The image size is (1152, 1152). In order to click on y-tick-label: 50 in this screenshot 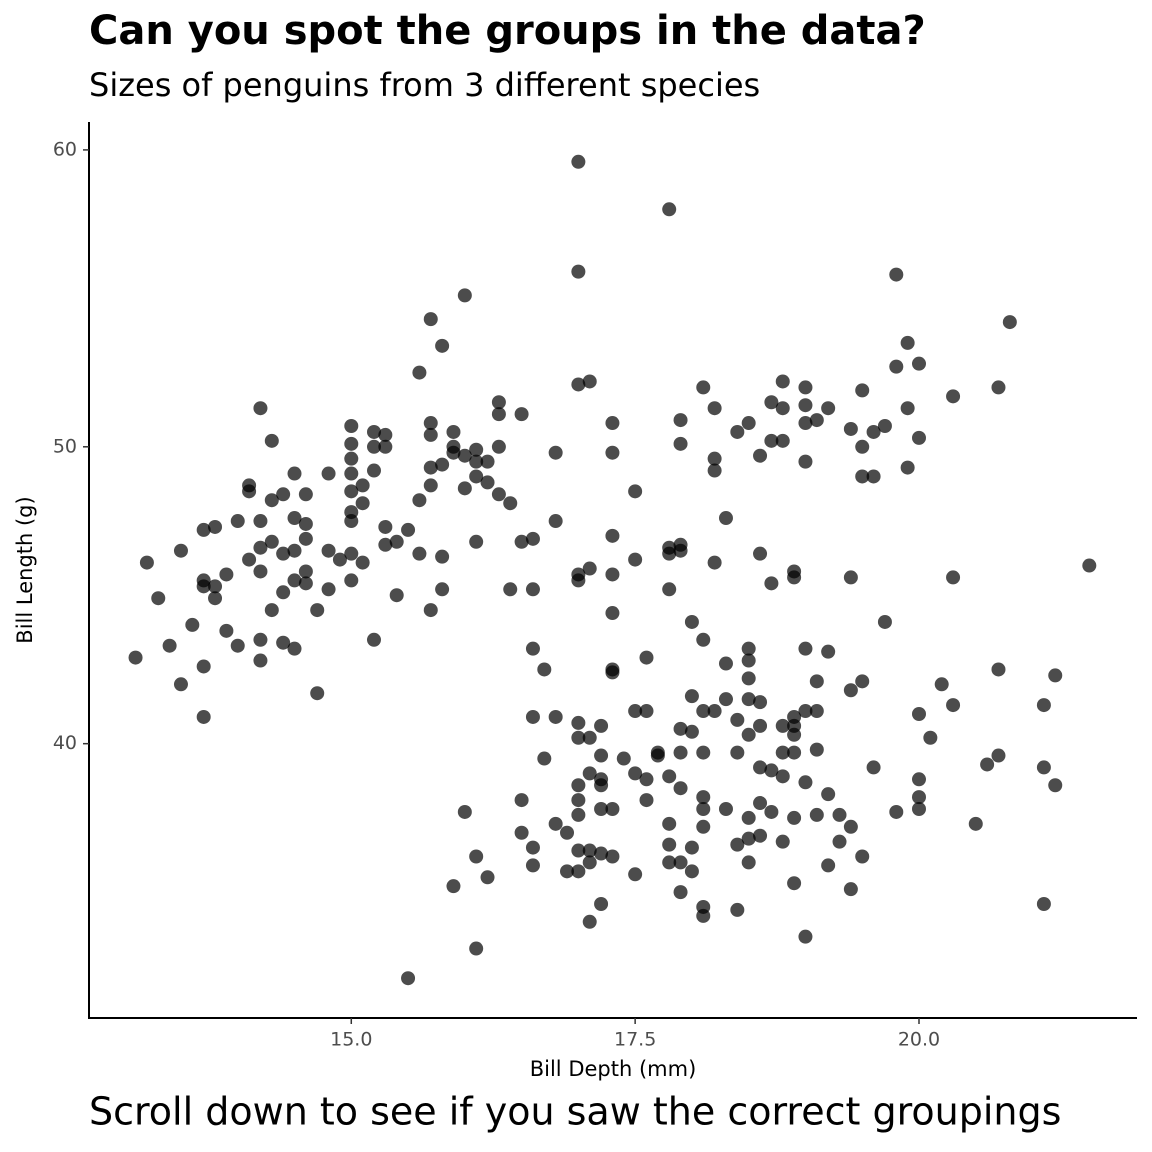, I will do `click(65, 446)`.